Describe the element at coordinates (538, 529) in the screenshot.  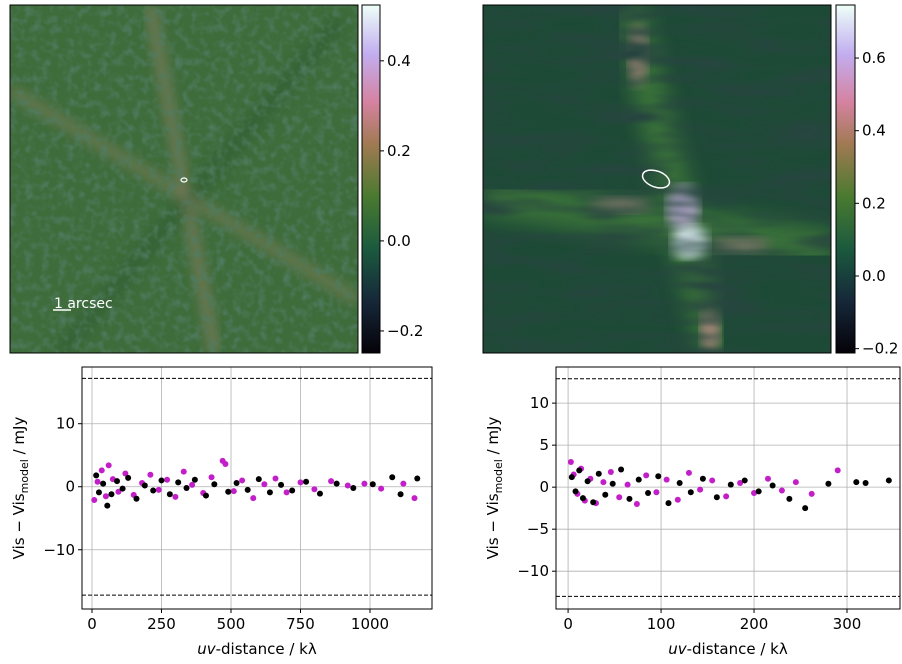
I see `y-tick-label: −5` at that location.